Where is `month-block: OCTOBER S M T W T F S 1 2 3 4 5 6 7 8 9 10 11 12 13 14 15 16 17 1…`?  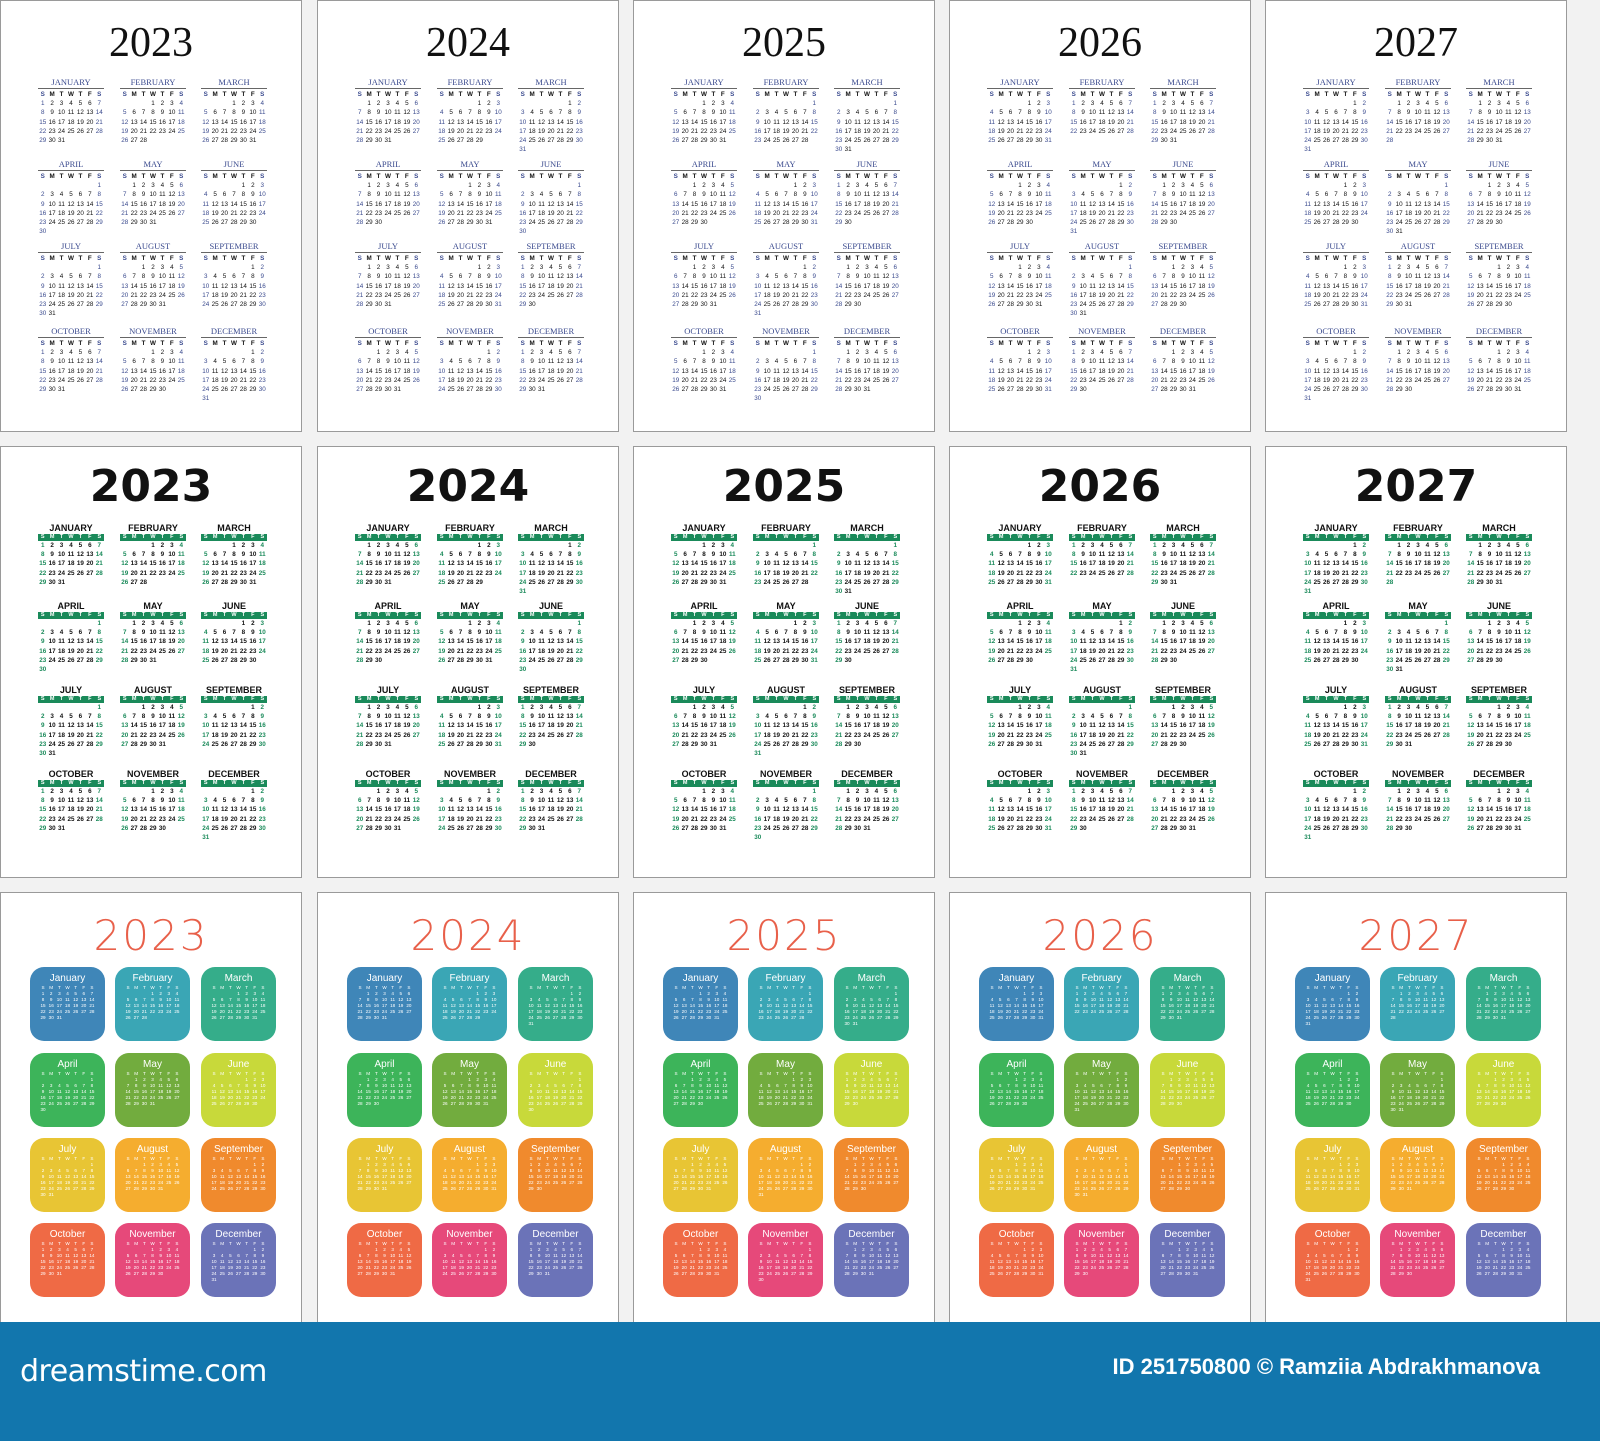 month-block: OCTOBER S M T W T F S 1 2 3 4 5 6 7 8 9 10 11 12 13 14 15 16 17 1… is located at coordinates (704, 360).